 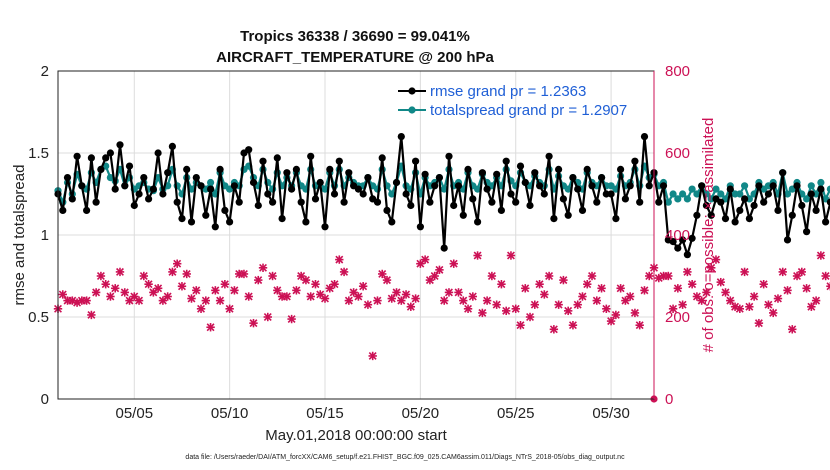 I want to click on x-tick-label: 05/30, so click(x=611, y=413).